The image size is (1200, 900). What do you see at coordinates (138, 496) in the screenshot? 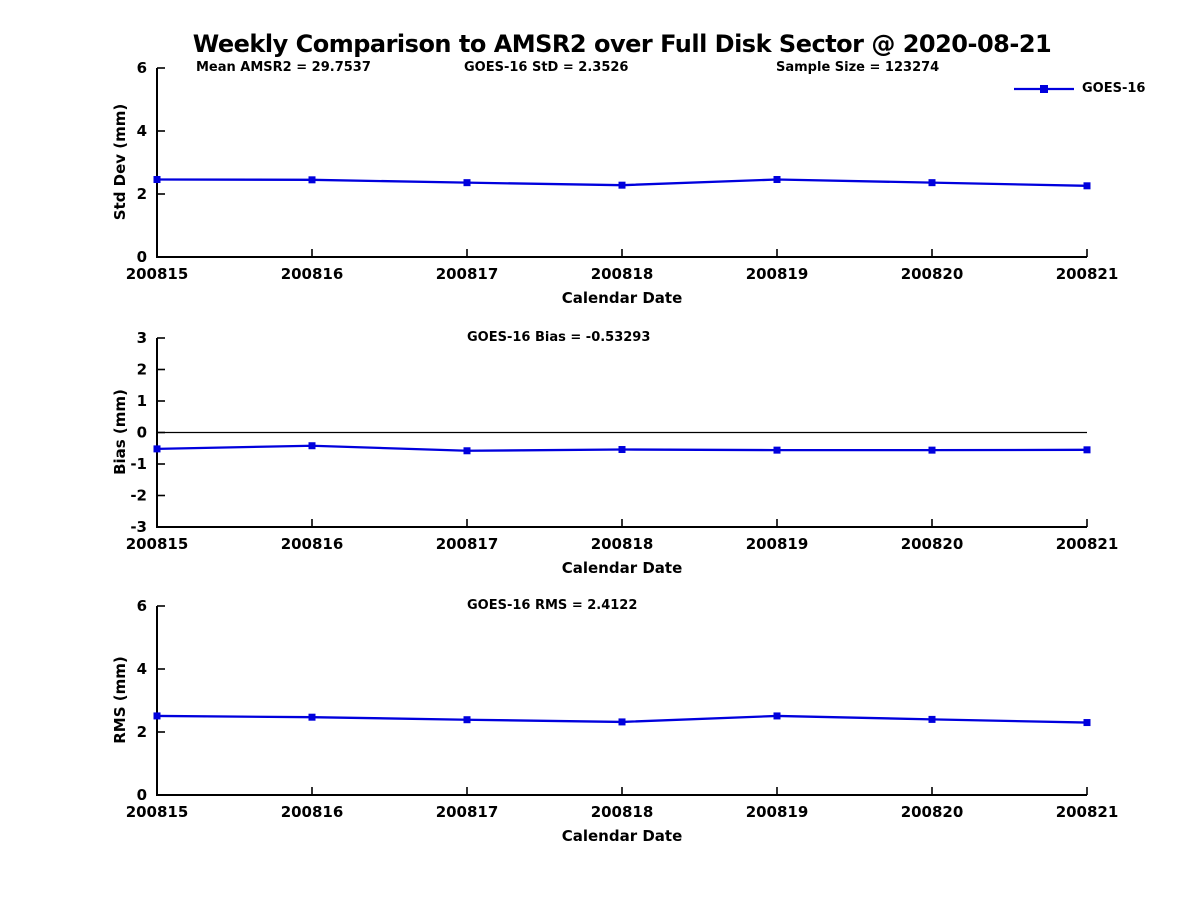
I see `y-tick-label: -2` at bounding box center [138, 496].